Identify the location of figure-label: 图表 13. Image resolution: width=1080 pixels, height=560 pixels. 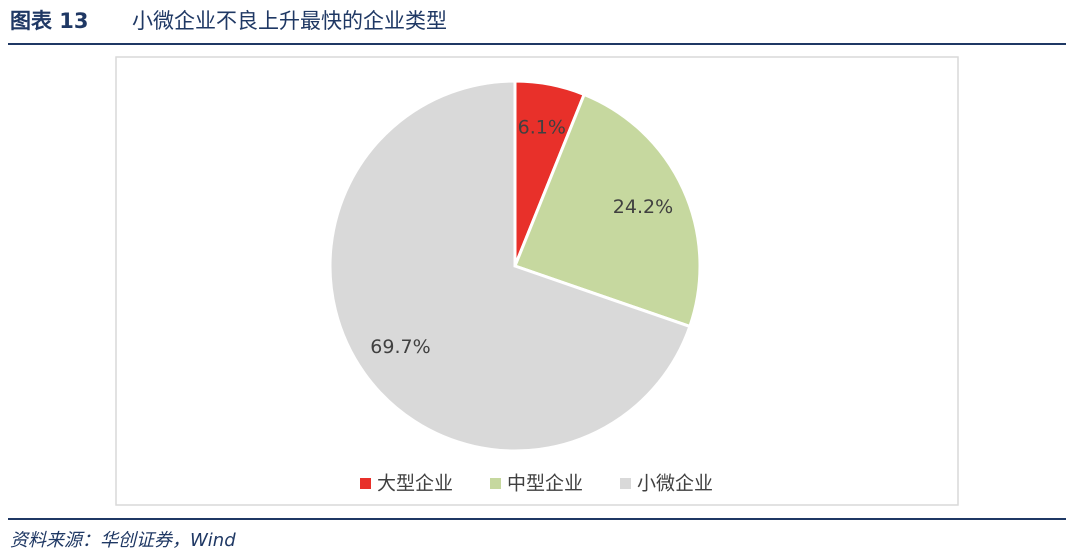
(49, 21).